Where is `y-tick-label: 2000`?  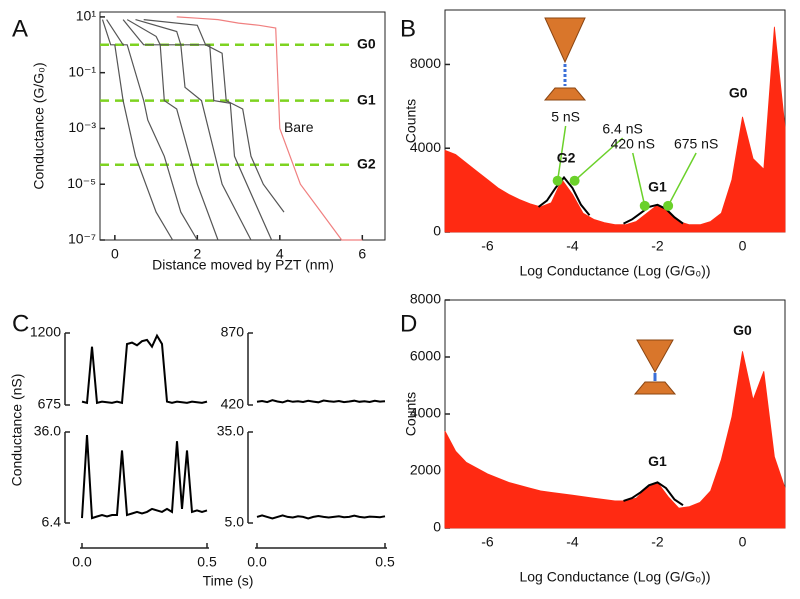 y-tick-label: 2000 is located at coordinates (425, 470).